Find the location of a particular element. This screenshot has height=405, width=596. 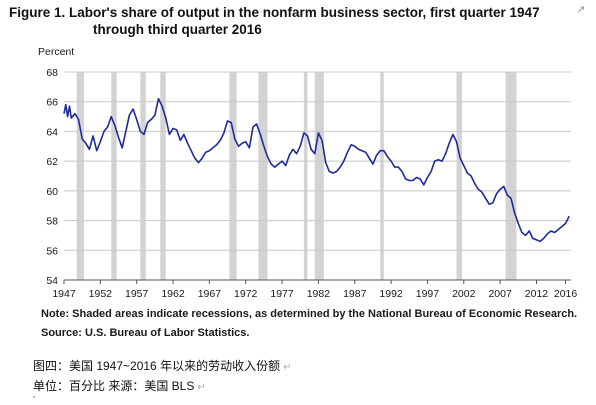

y-tick-label: 60 is located at coordinates (52, 192).